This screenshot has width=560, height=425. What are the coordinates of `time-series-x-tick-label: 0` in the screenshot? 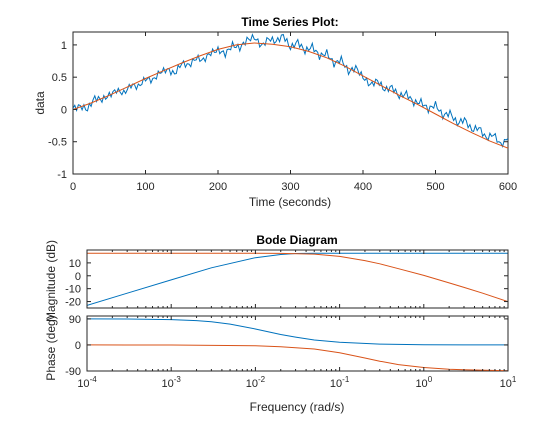 It's located at (73, 187).